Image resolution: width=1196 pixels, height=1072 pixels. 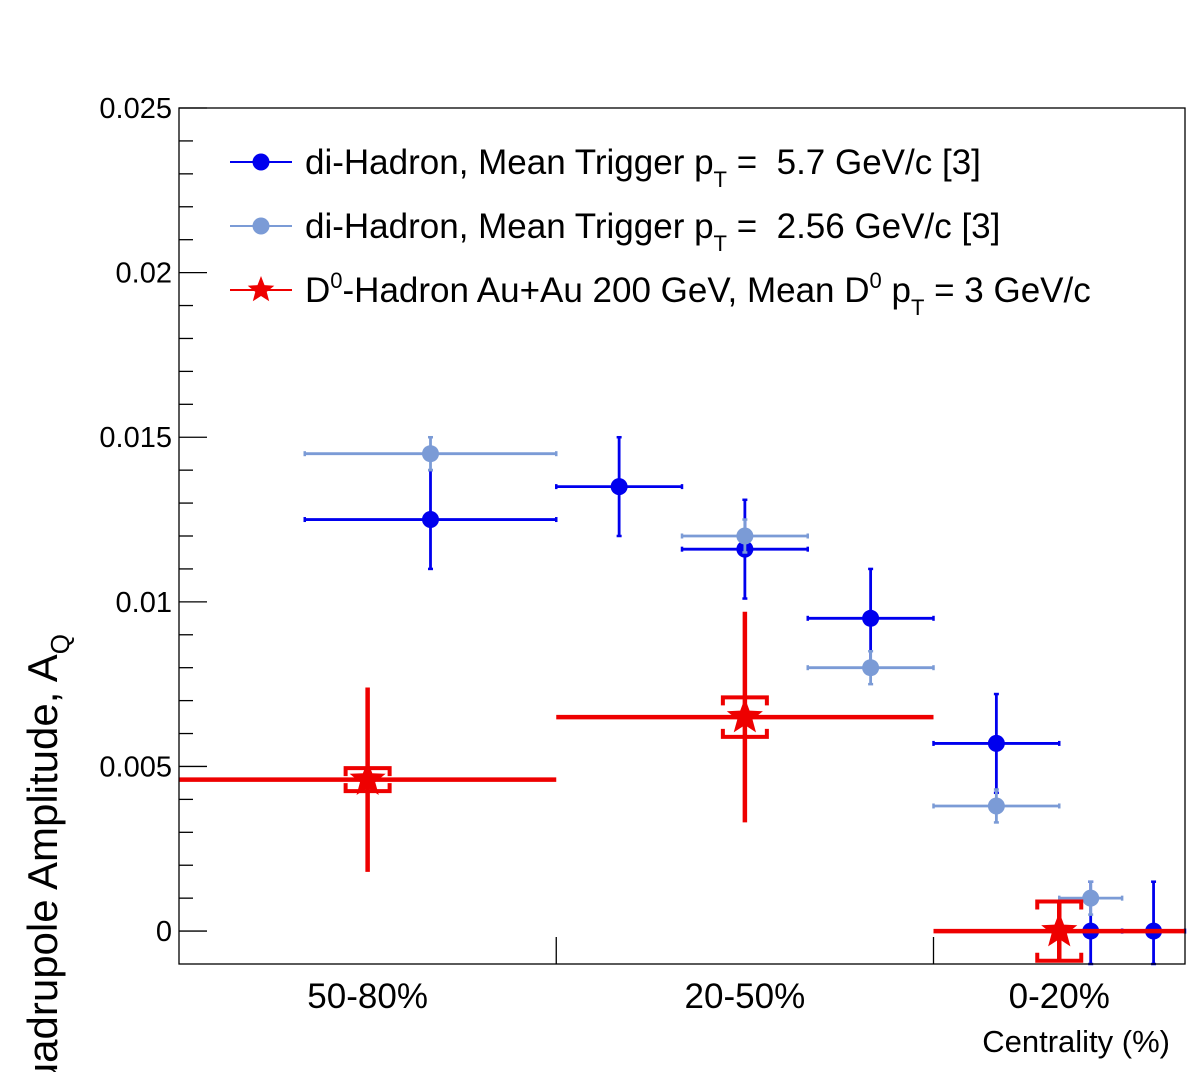 What do you see at coordinates (1007, 290) in the screenshot?
I see `legend-post: = 3 GeV/c` at bounding box center [1007, 290].